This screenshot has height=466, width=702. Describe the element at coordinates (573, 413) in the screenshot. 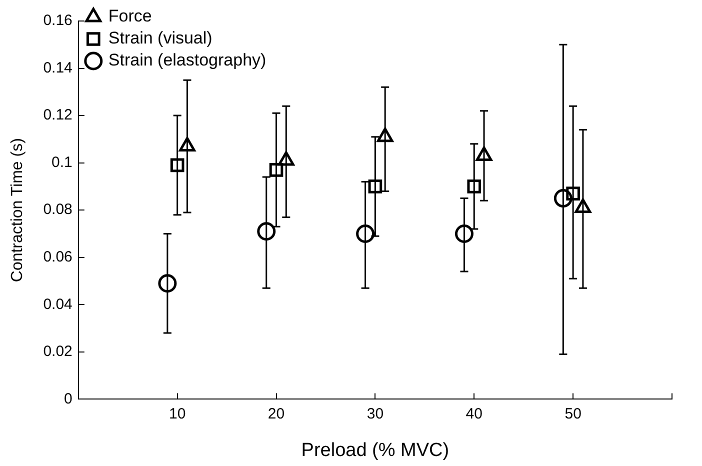

I see `x-tick-label: 50` at that location.